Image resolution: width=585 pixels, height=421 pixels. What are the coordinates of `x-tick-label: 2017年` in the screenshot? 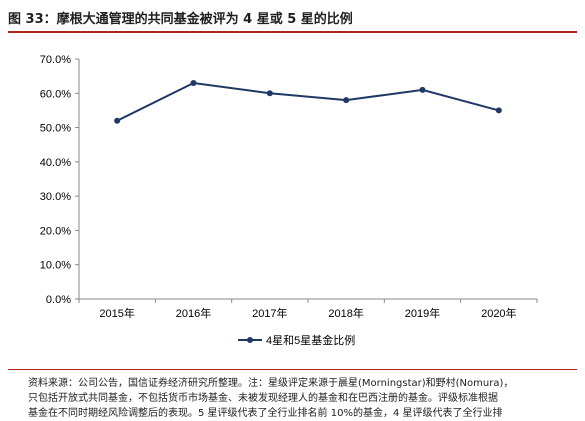 It's located at (269, 313).